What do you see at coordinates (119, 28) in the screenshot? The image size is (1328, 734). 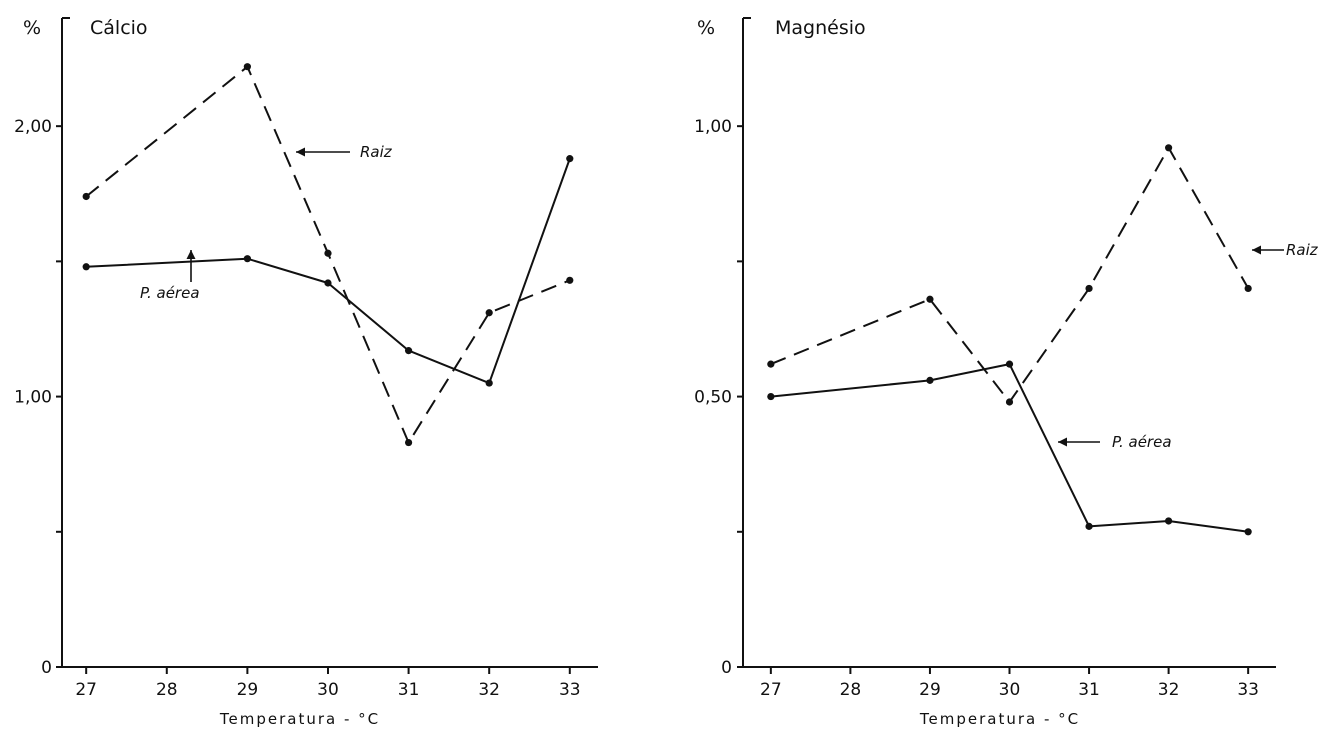 I see `chart-title: Cálcio` at bounding box center [119, 28].